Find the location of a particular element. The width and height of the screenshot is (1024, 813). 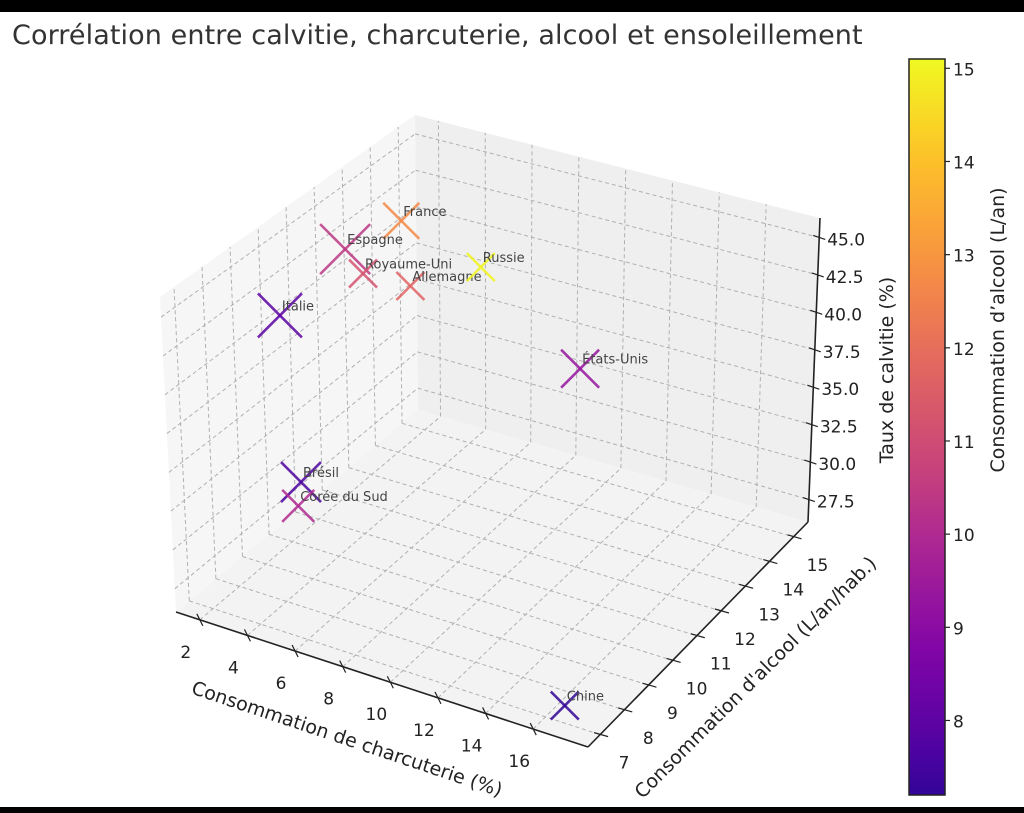

z-tick-label: 27.5 is located at coordinates (836, 503).